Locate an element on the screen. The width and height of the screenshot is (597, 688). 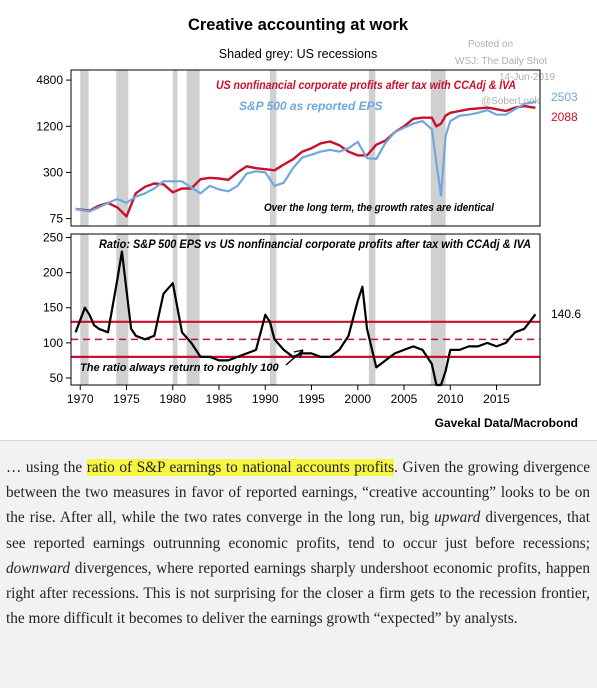
x-tick-label: 1975 is located at coordinates (126, 399).